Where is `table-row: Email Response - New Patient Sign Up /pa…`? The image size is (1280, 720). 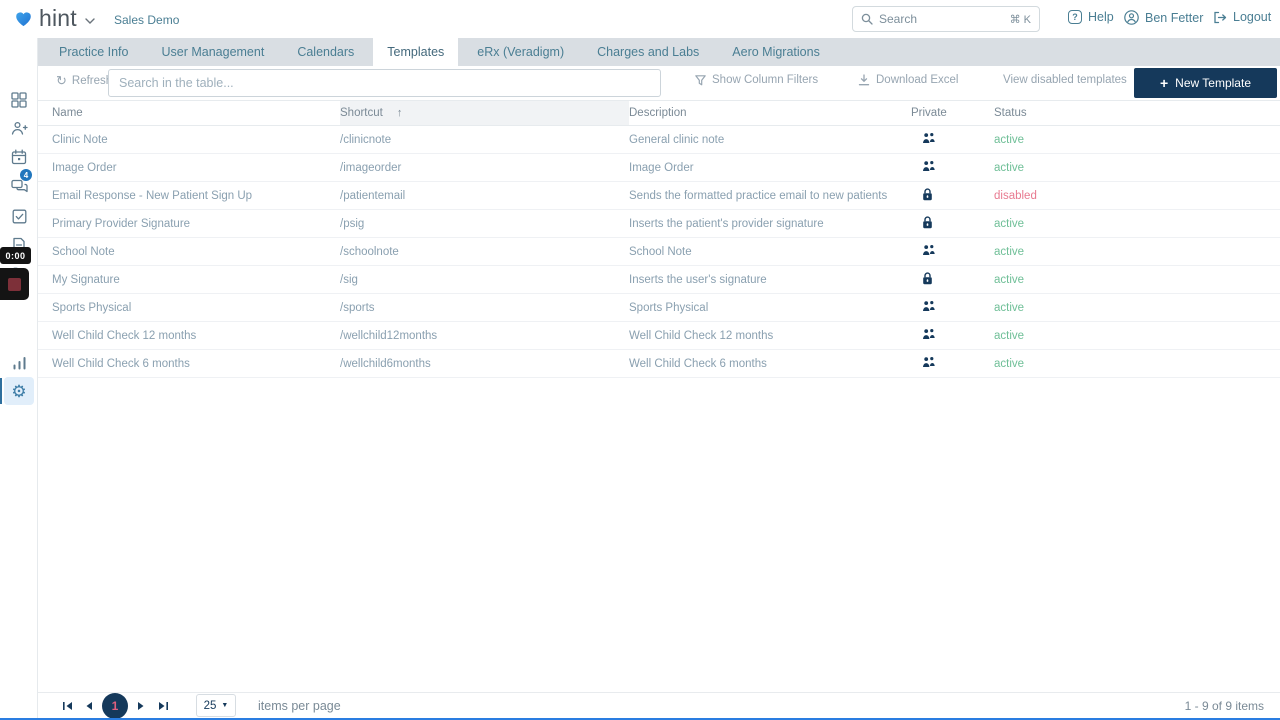 table-row: Email Response - New Patient Sign Up /pa… is located at coordinates (659, 196).